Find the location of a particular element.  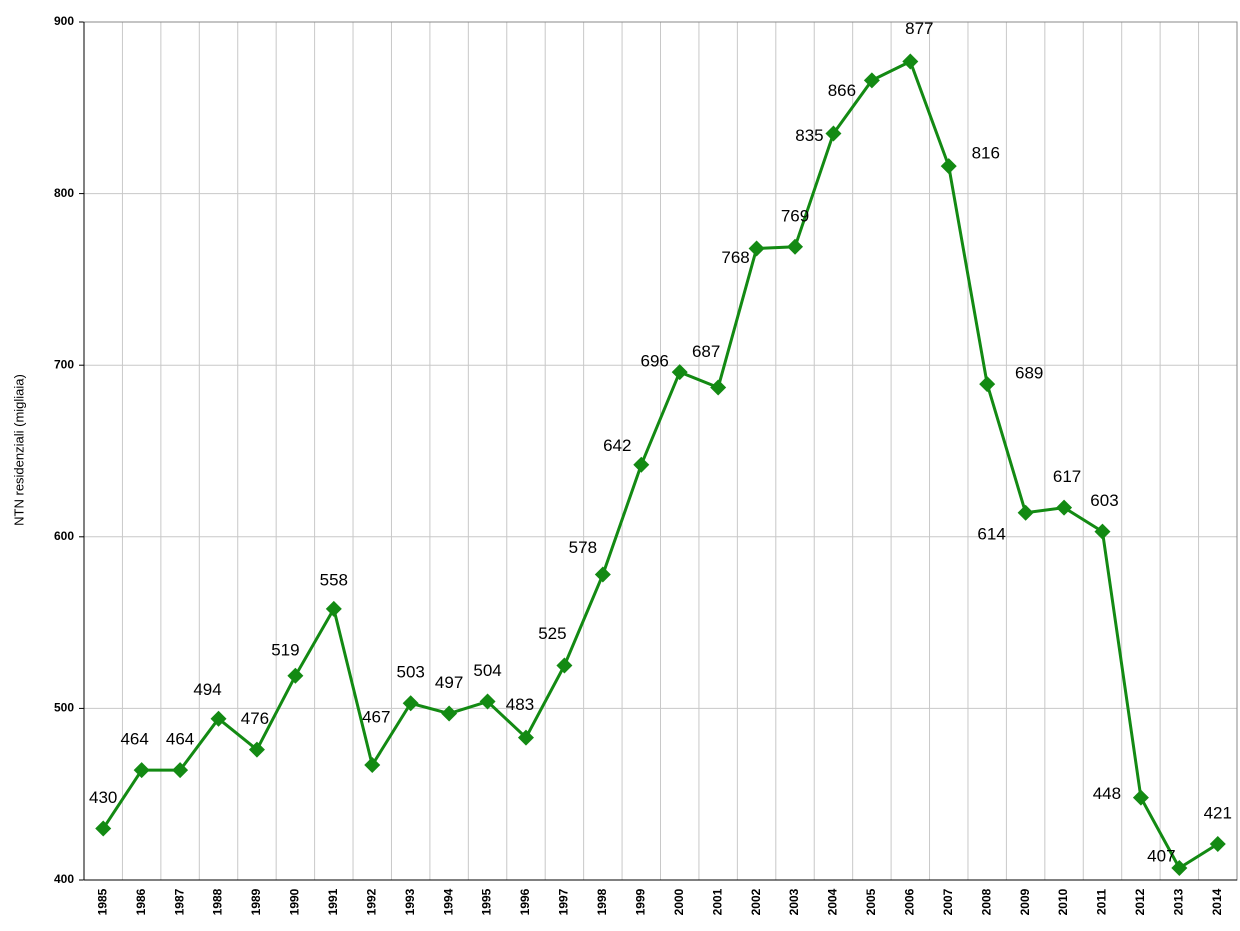

x-tick-label: 2002 is located at coordinates (756, 901).